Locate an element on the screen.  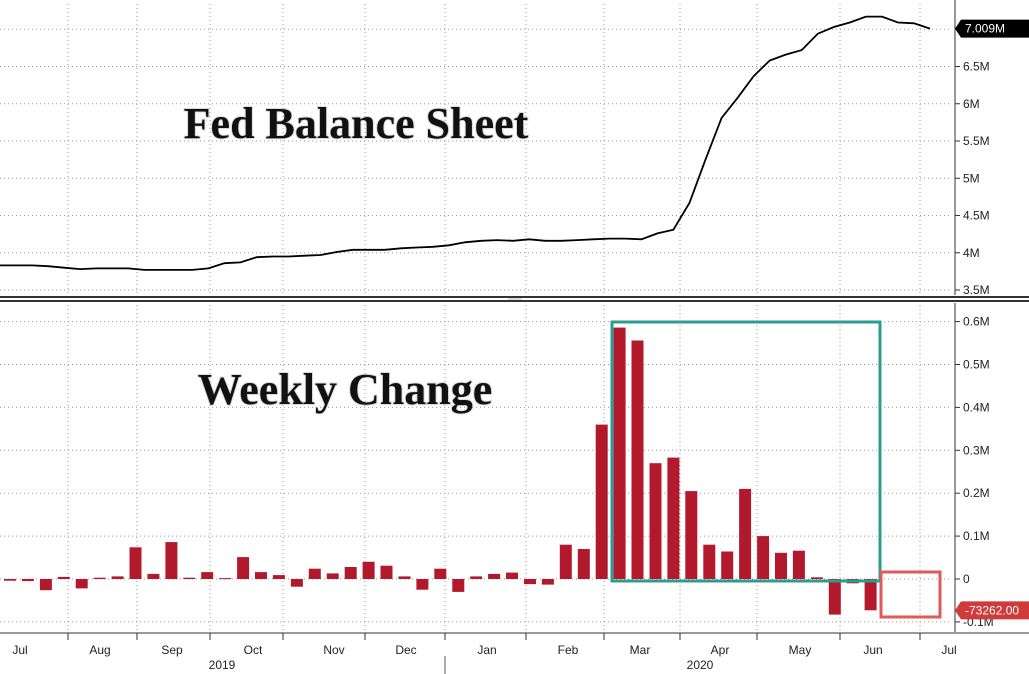
bottom-y-tick-label: 0.4M is located at coordinates (976, 407).